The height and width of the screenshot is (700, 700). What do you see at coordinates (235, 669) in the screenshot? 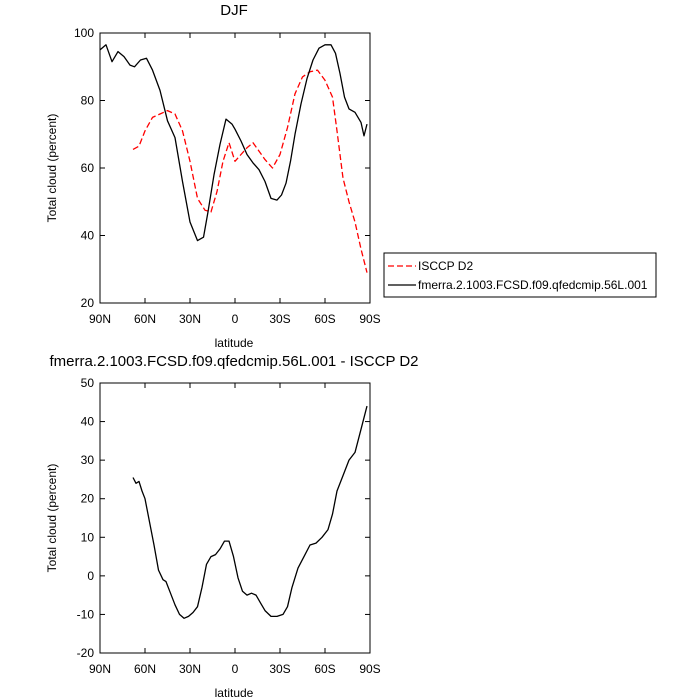
I see `bottom-x-tick-label: 0` at bounding box center [235, 669].